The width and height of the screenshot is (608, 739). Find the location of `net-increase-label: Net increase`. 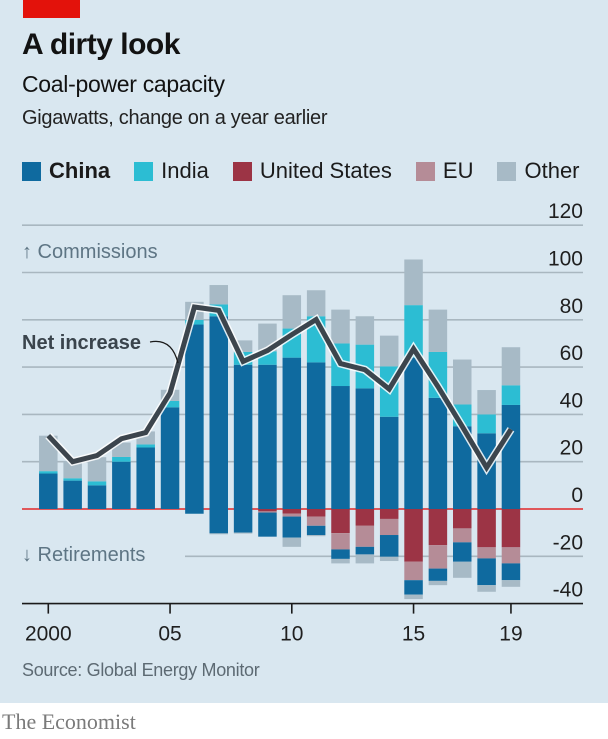

net-increase-label: Net increase is located at coordinates (81, 343).